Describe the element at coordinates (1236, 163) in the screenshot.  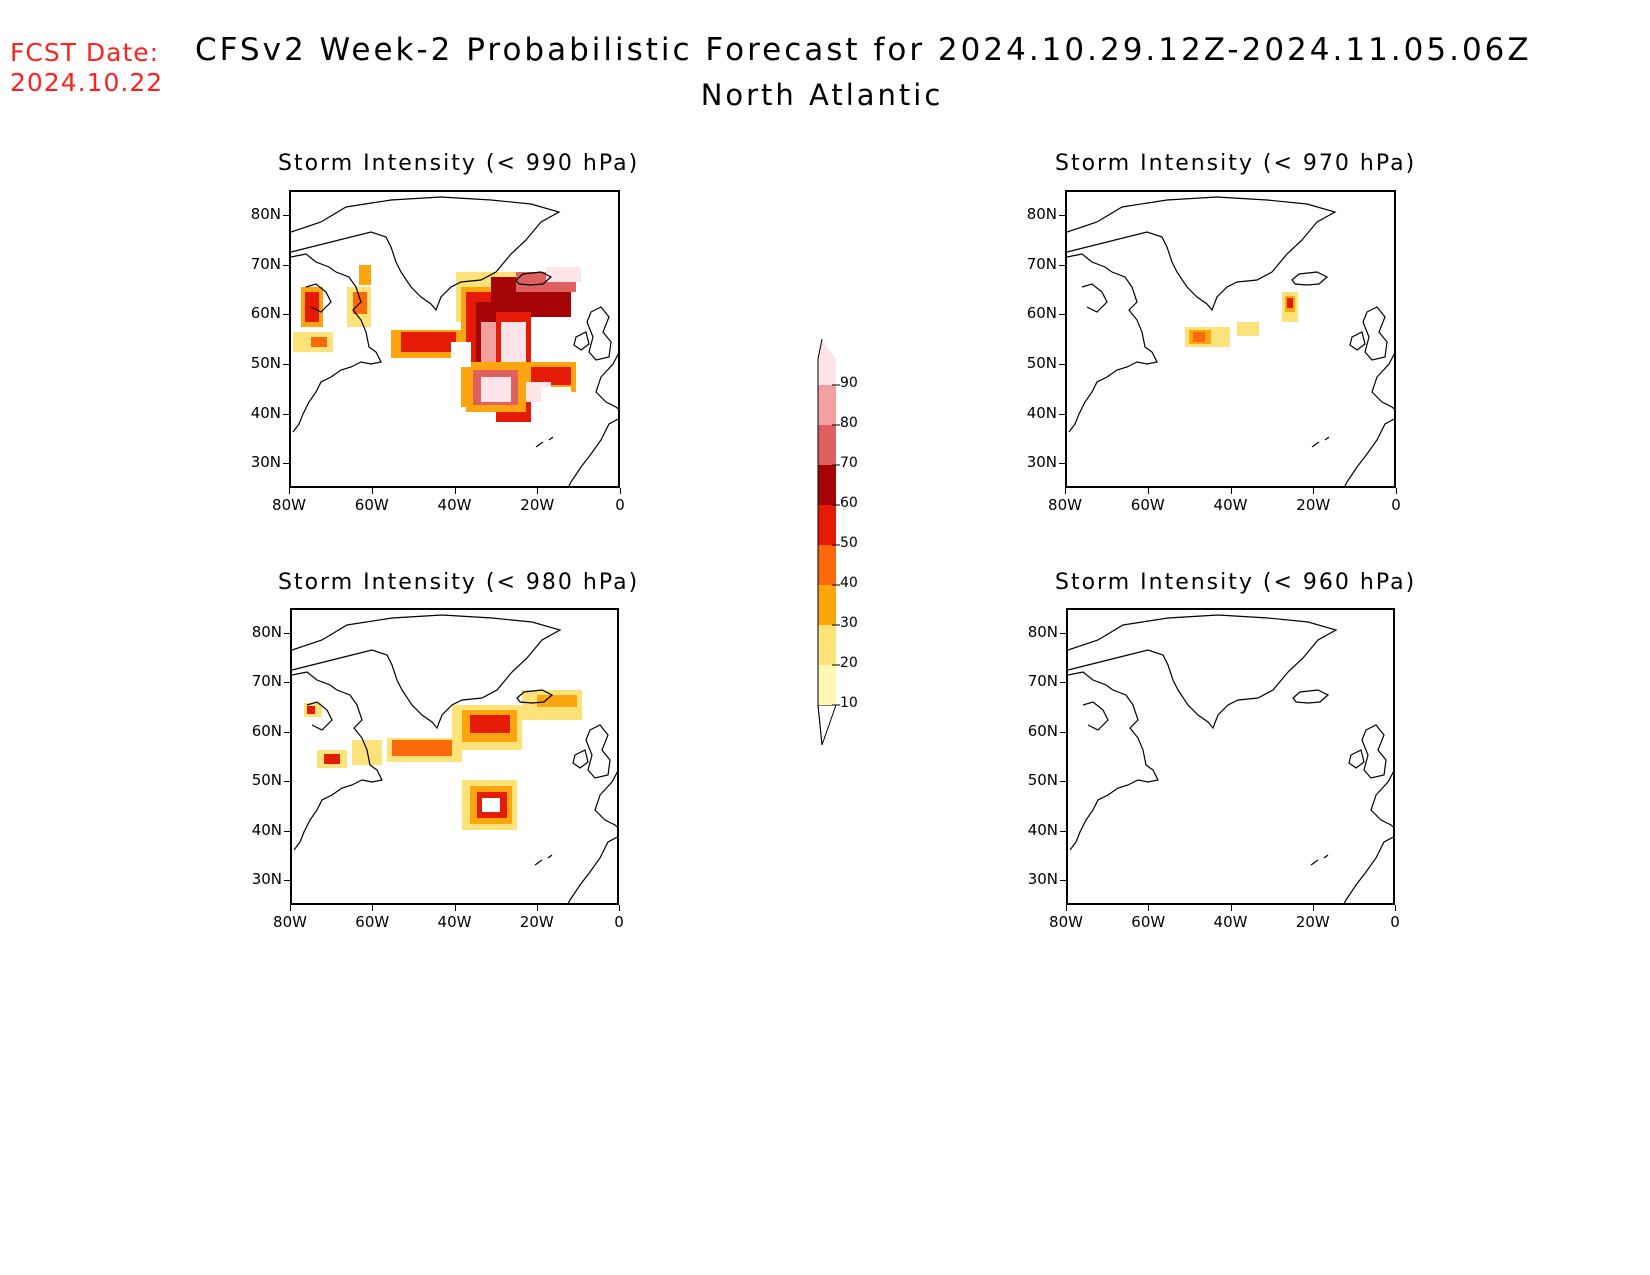
I see `panel-title-970: Storm Intensity (< 970 hPa)` at that location.